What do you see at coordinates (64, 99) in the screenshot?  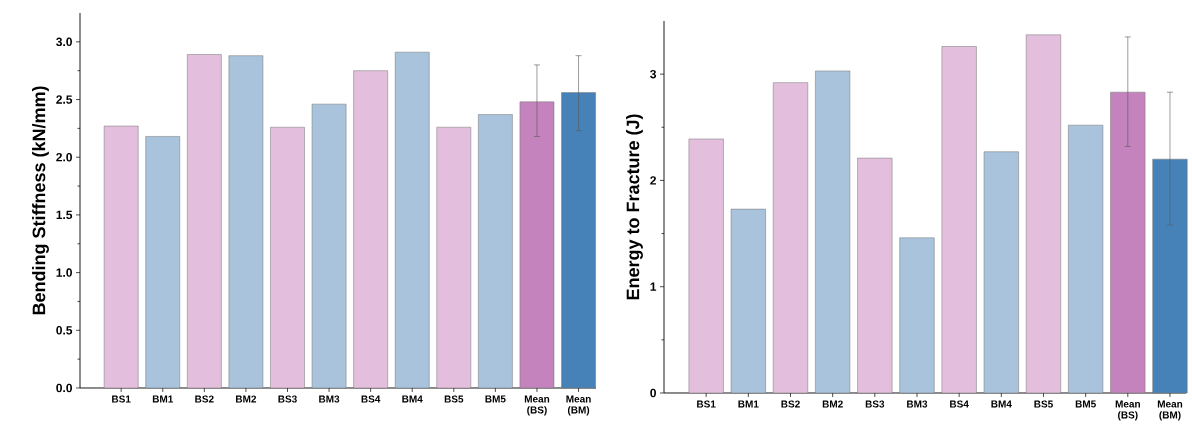 I see `y-tick-label: 2.5` at bounding box center [64, 99].